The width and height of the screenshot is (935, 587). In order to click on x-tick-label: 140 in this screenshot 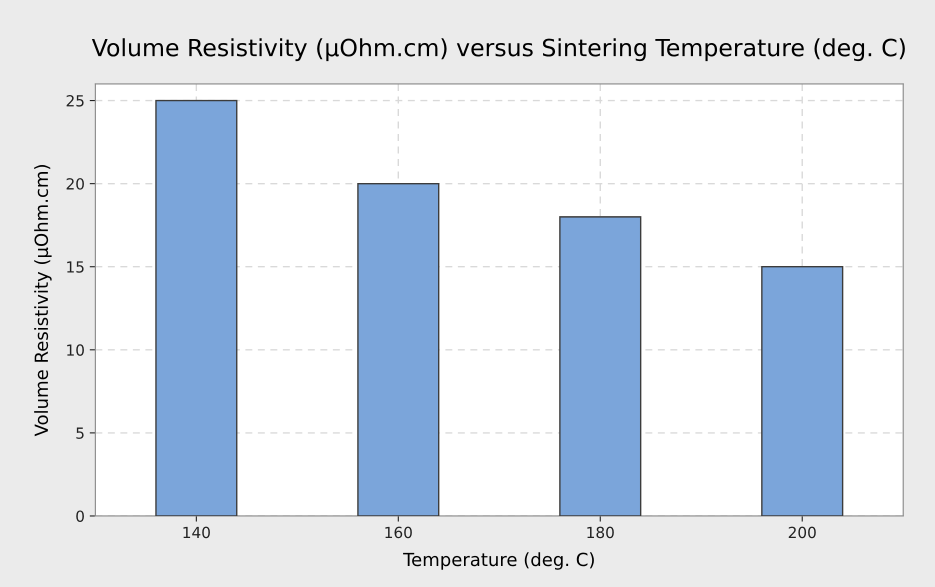, I will do `click(196, 532)`.